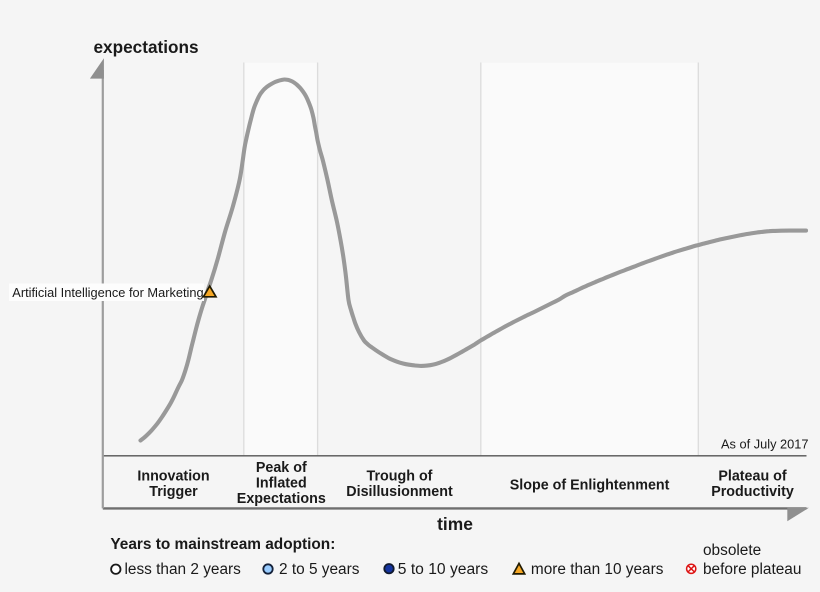 The height and width of the screenshot is (592, 820). What do you see at coordinates (597, 569) in the screenshot?
I see `svg-text: more than 10 years` at bounding box center [597, 569].